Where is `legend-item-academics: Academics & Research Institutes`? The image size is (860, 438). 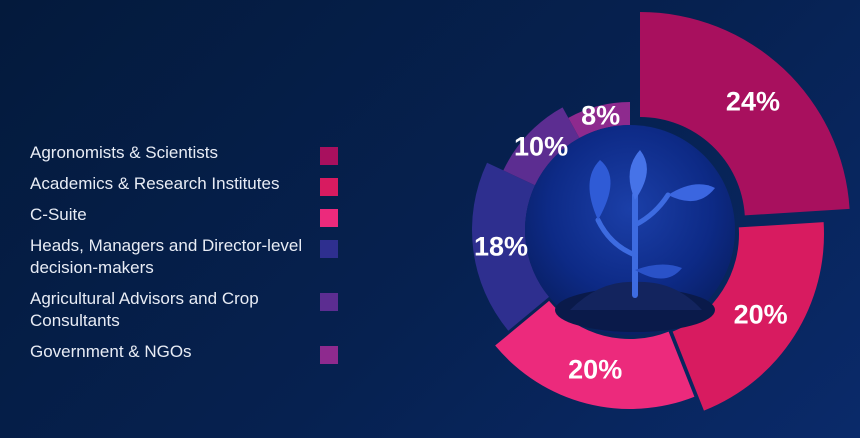
legend-item-academics: Academics & Research Institutes is located at coordinates (190, 184).